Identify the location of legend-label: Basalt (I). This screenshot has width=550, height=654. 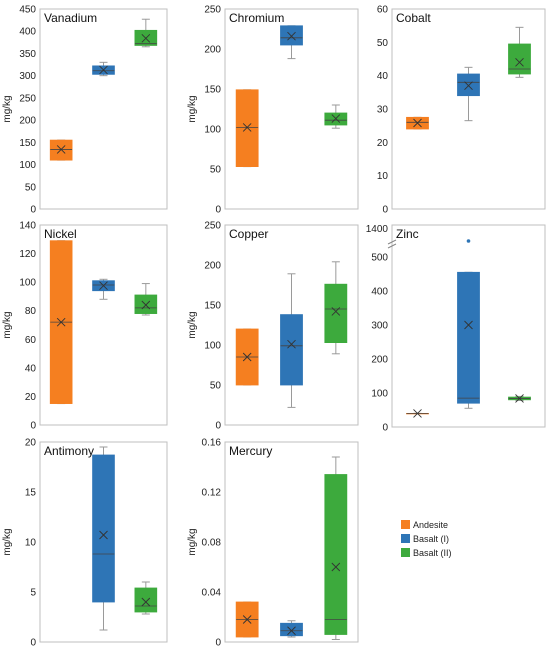
(431, 539).